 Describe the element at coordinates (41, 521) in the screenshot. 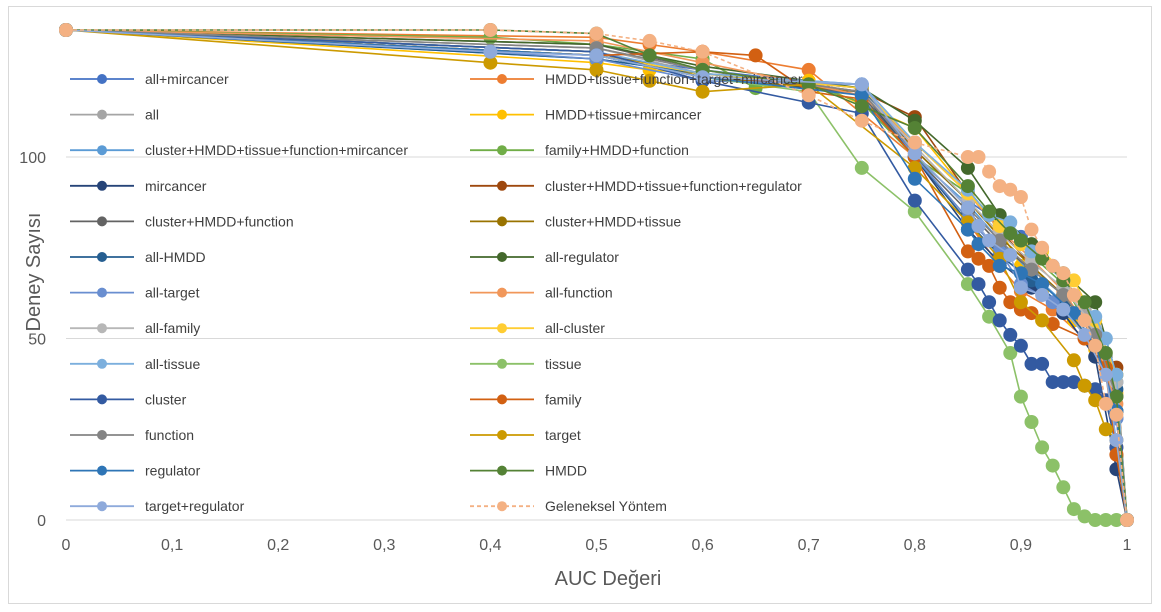

I see `y-tick-label-0: 0` at that location.